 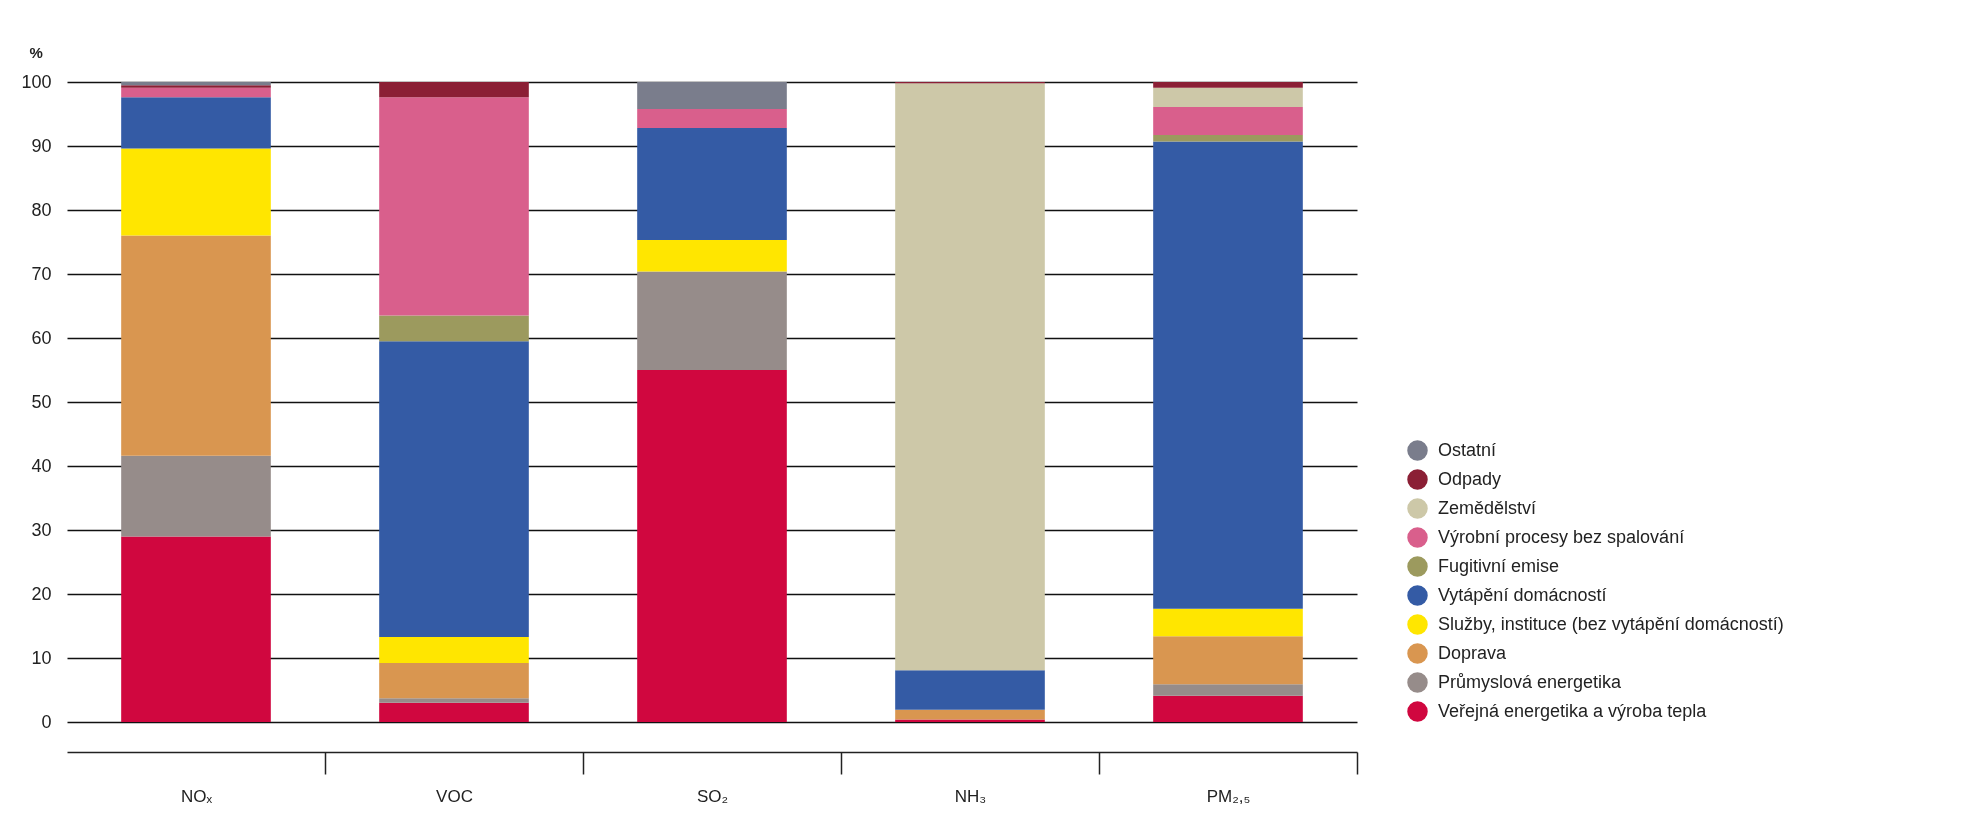 What do you see at coordinates (36, 52) in the screenshot?
I see `y-axis-title: %` at bounding box center [36, 52].